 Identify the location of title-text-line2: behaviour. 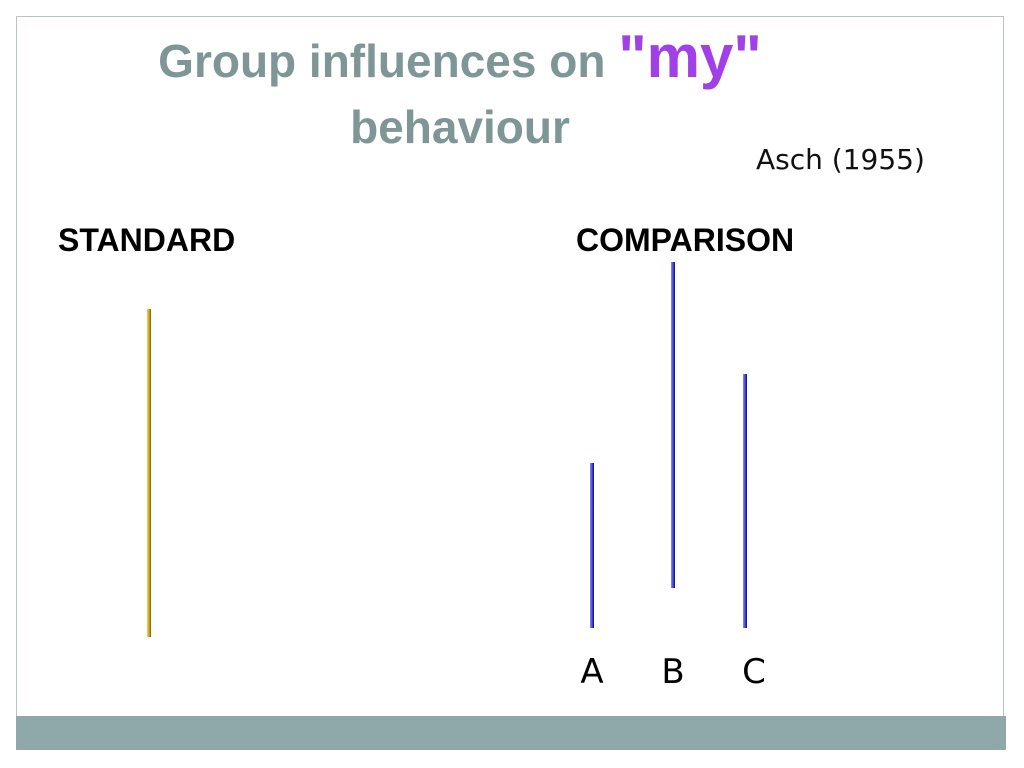
(460, 127).